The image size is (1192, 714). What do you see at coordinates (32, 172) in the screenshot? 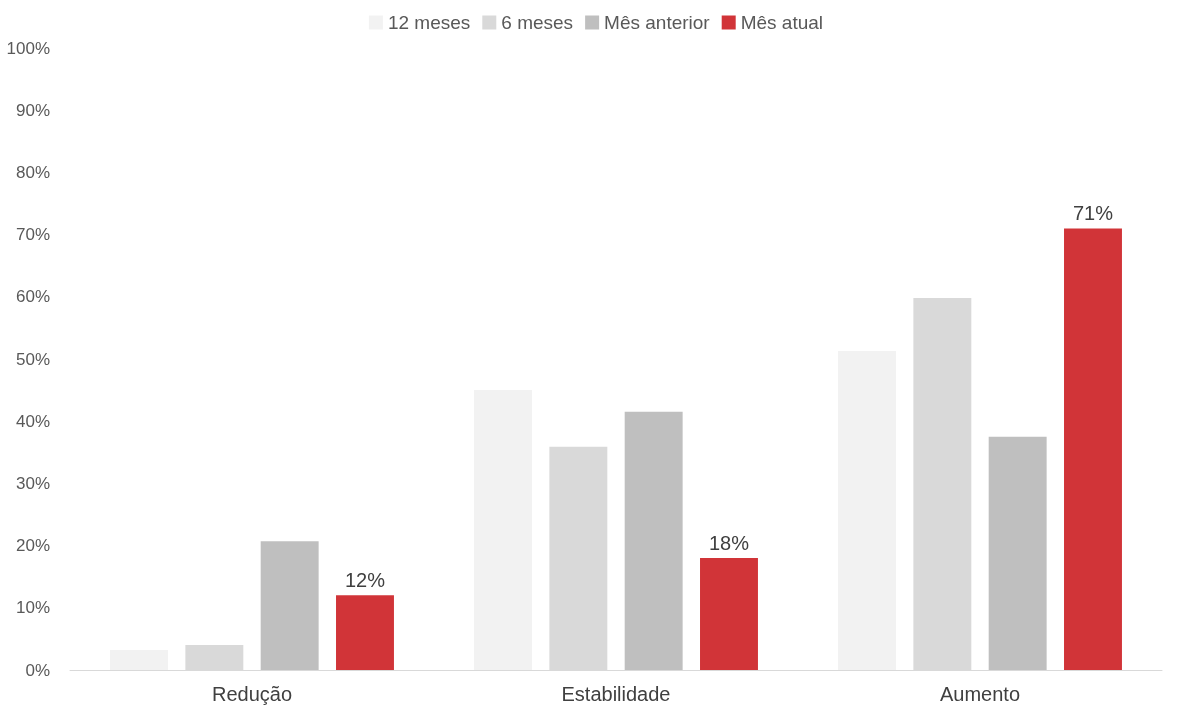
I see `y-tick-label: 80%` at bounding box center [32, 172].